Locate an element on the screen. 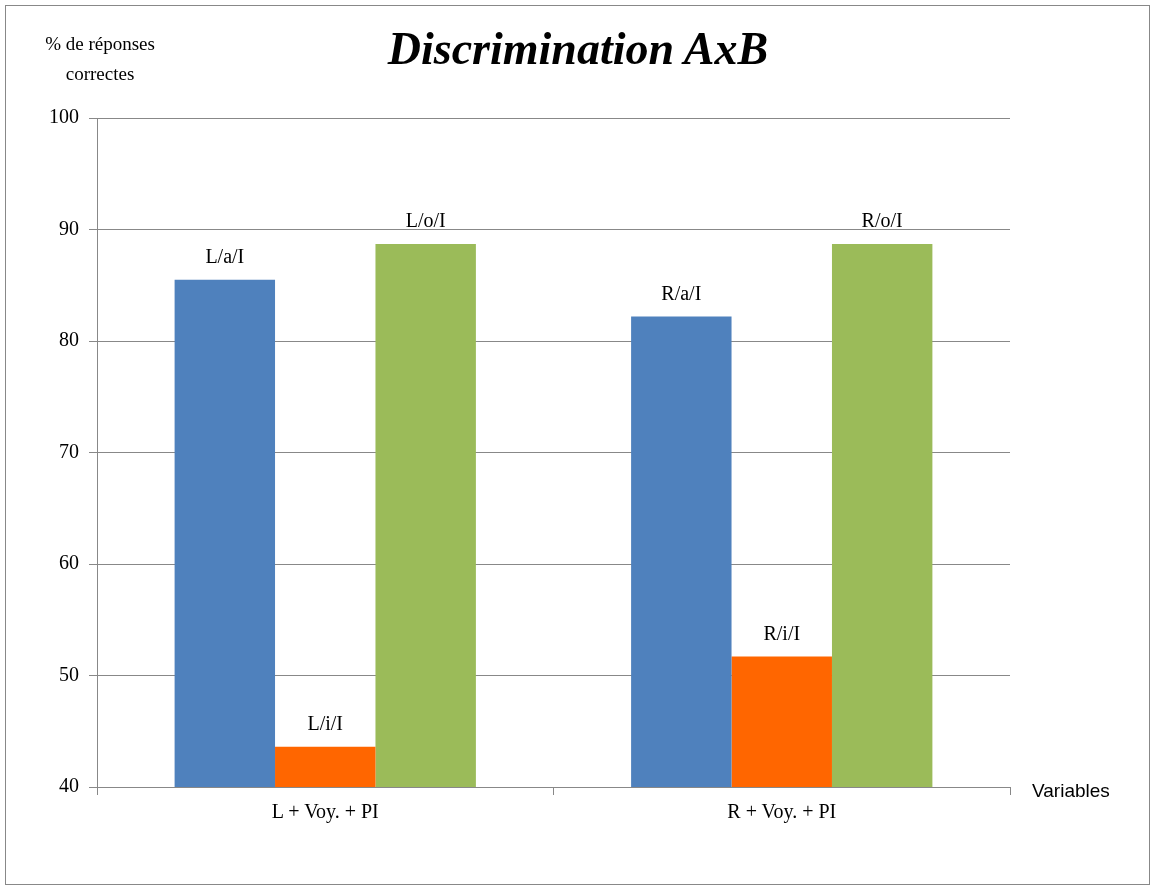 This screenshot has height=887, width=1155. chart-title: Discrimination AxB is located at coordinates (577, 48).